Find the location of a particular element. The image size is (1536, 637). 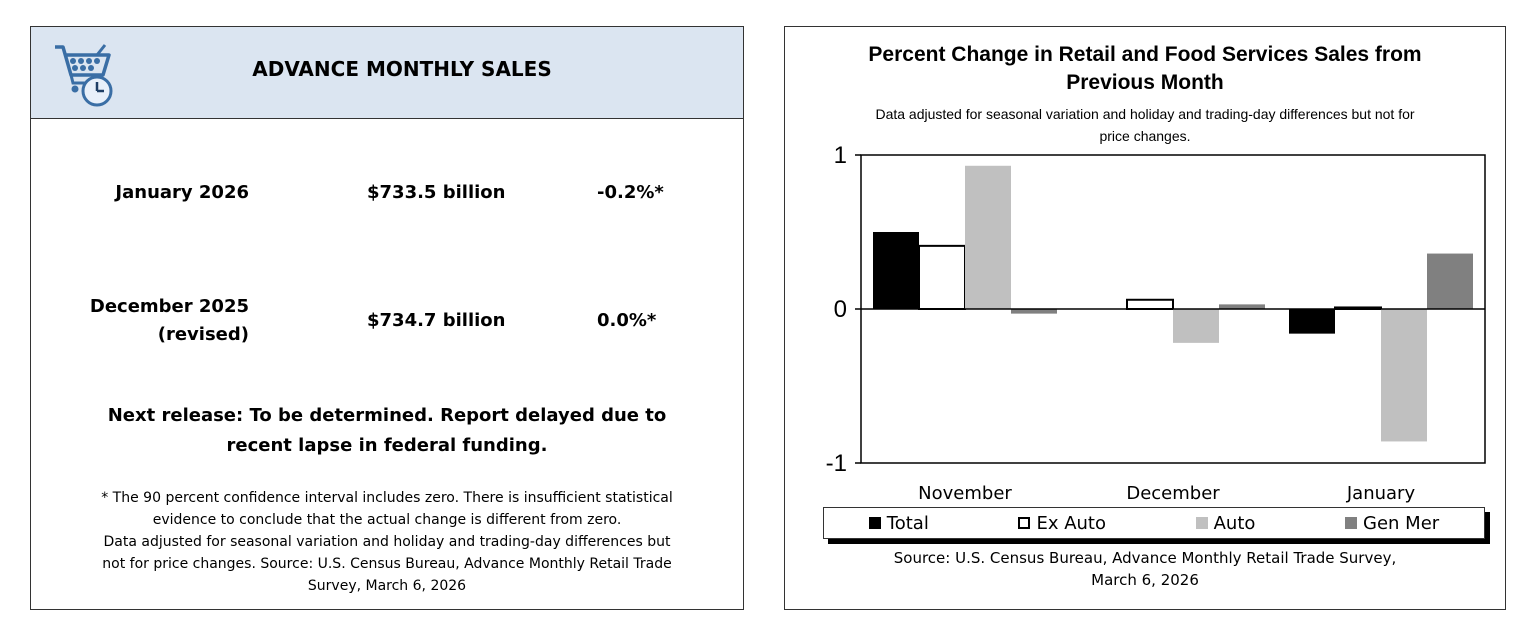

row-amount: $733.5 billion is located at coordinates (436, 192).